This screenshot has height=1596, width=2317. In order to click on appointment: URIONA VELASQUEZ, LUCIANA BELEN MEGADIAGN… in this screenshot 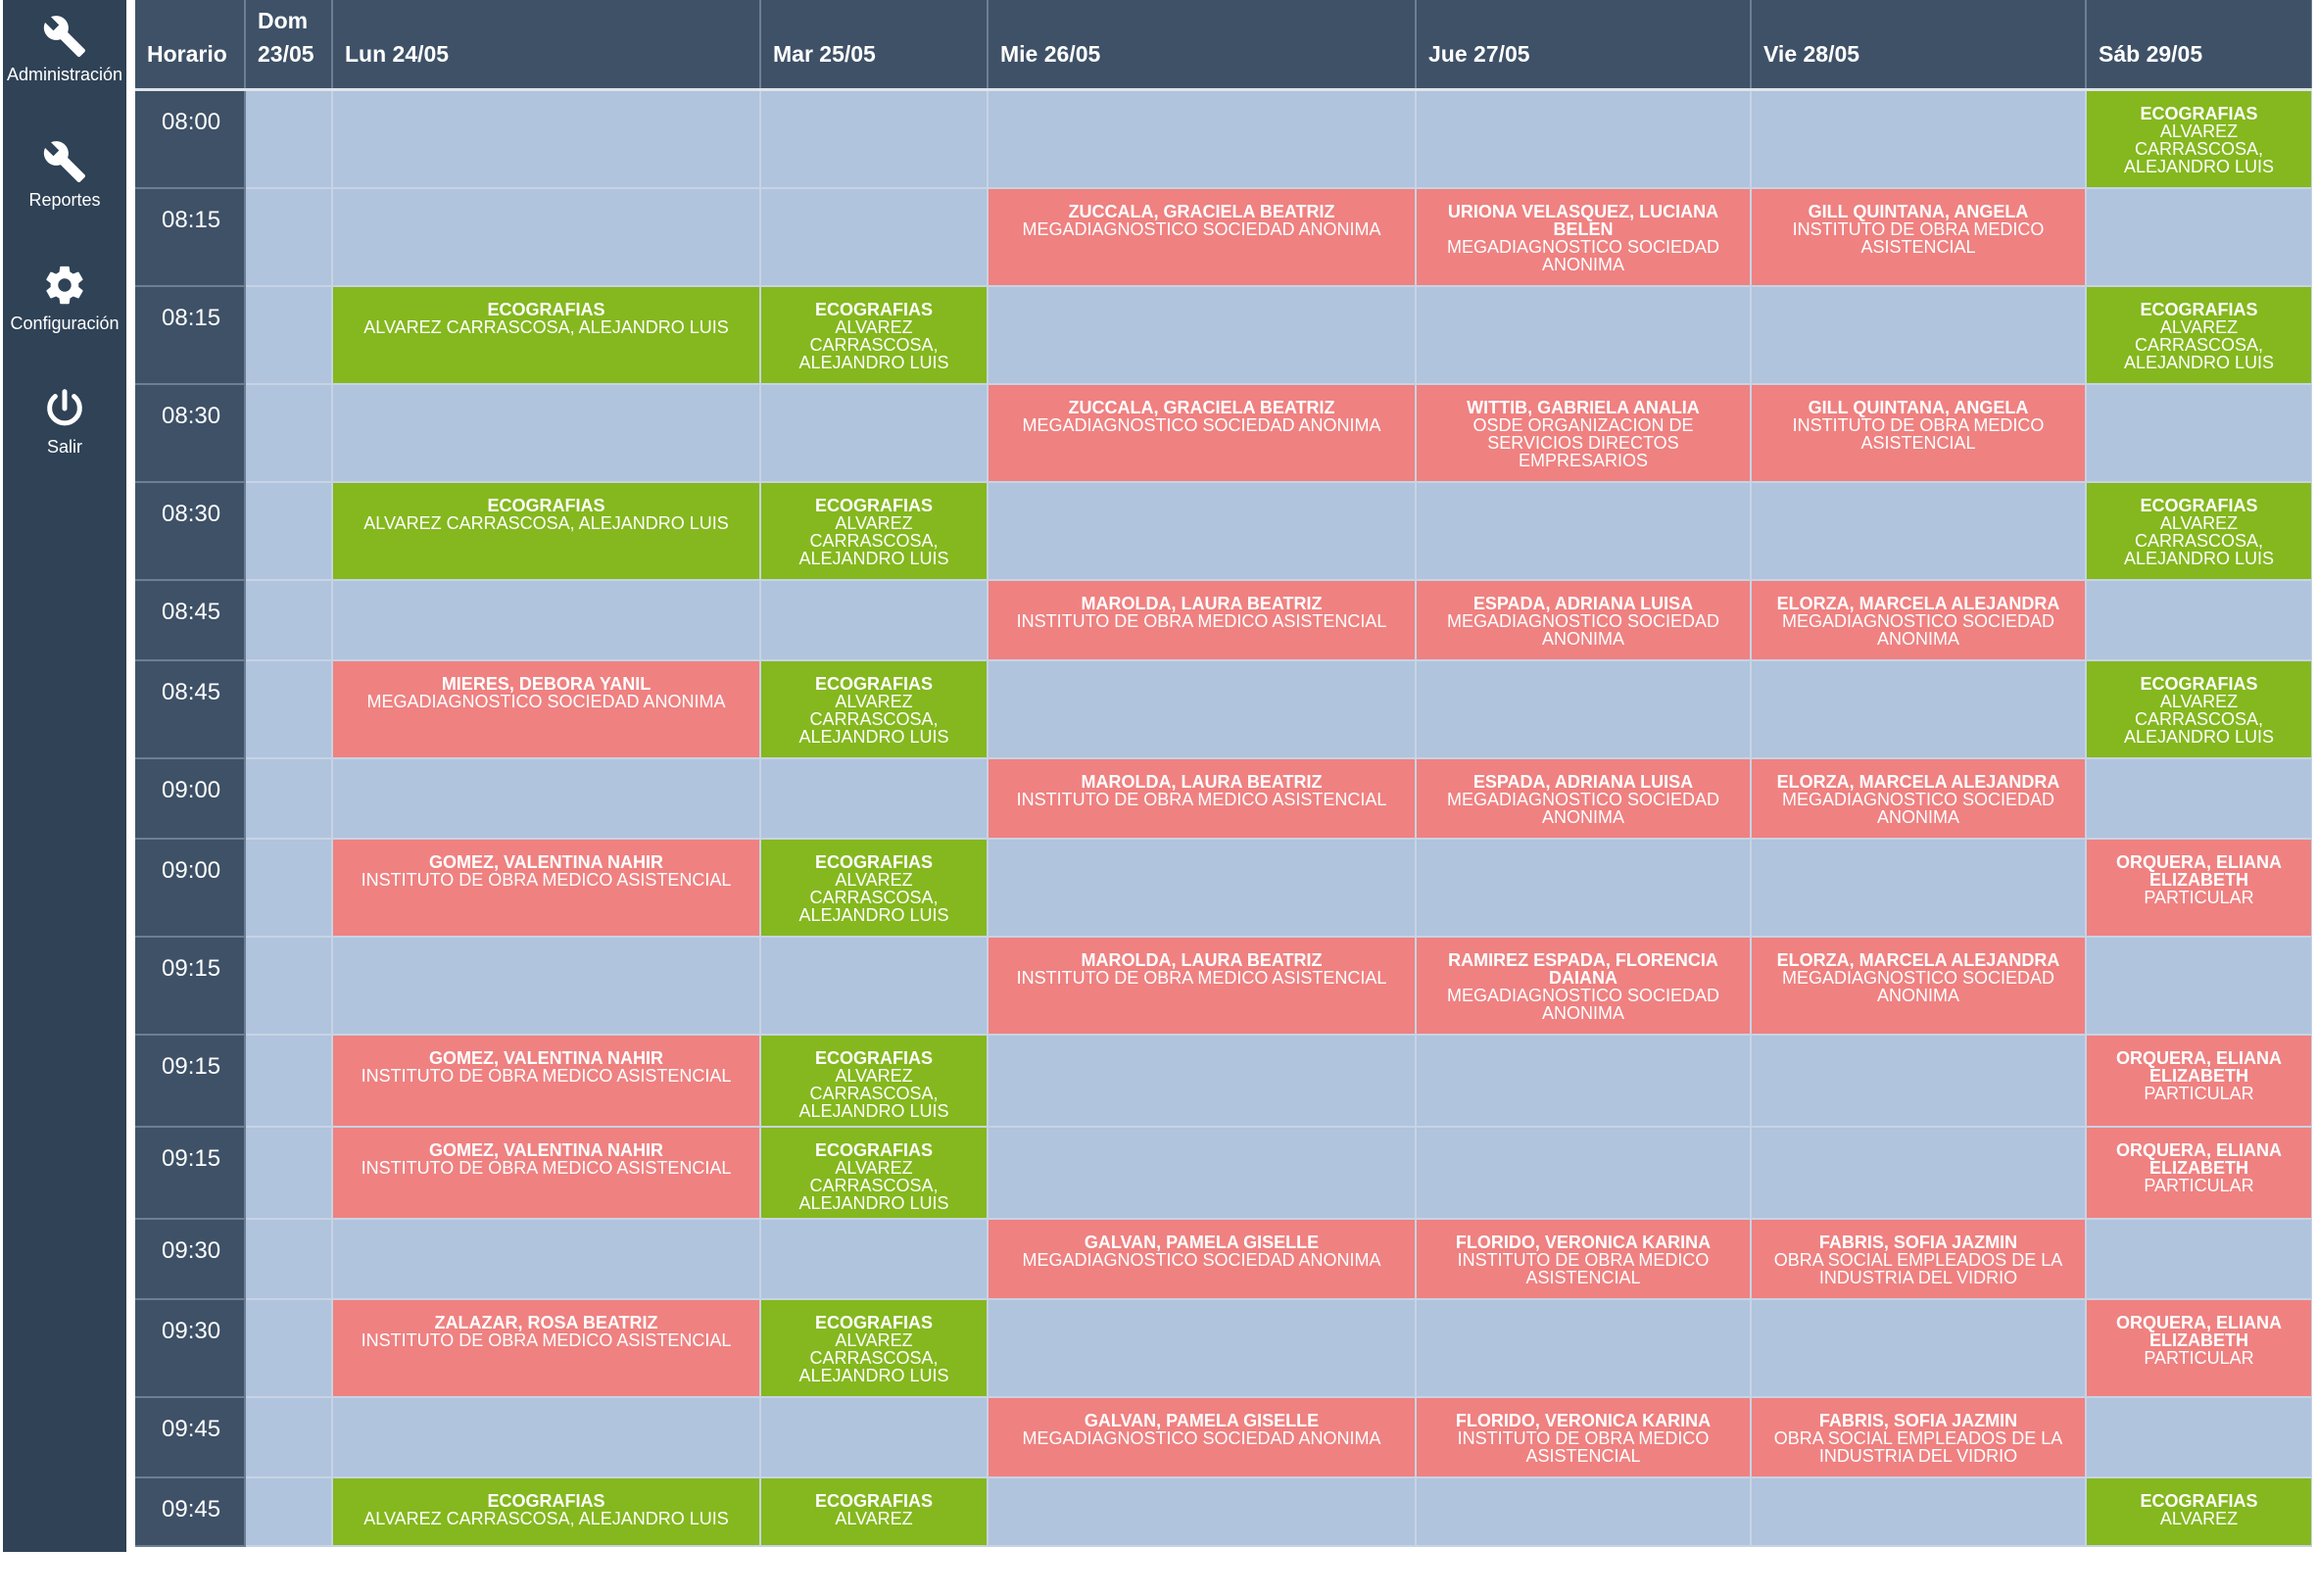, I will do `click(1583, 231)`.